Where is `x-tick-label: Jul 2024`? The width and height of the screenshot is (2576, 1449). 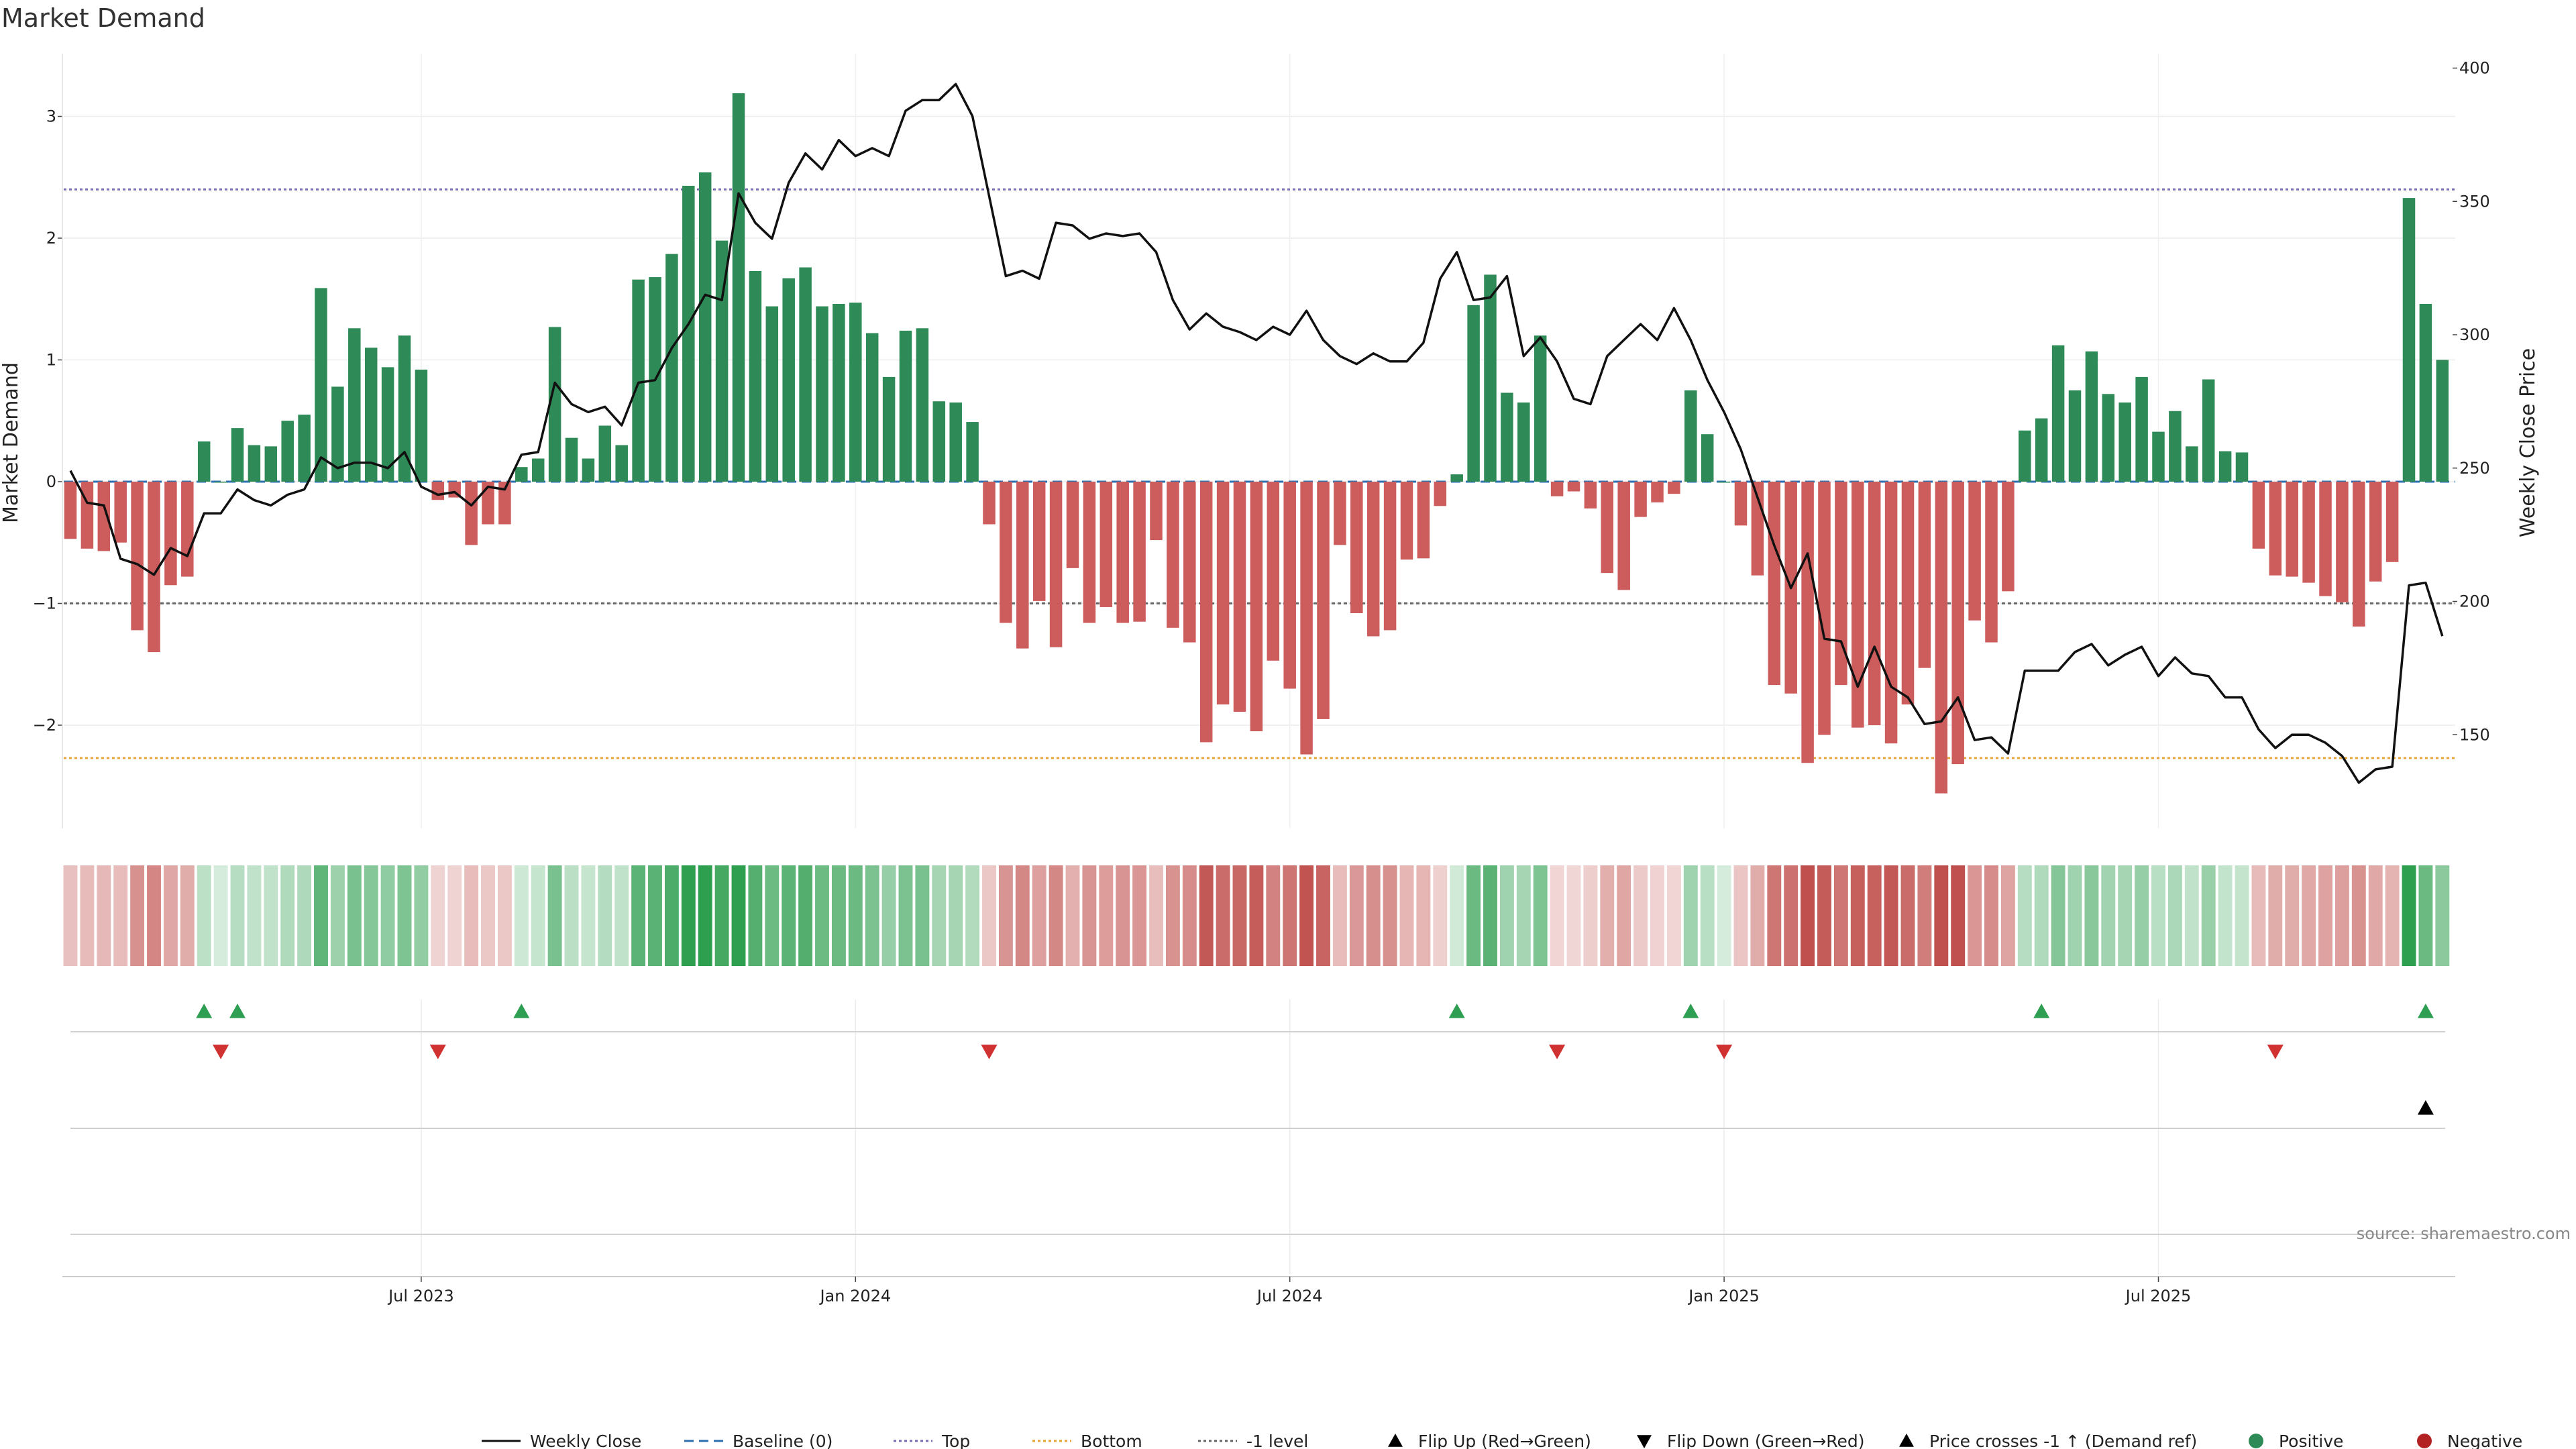 x-tick-label: Jul 2024 is located at coordinates (1289, 1296).